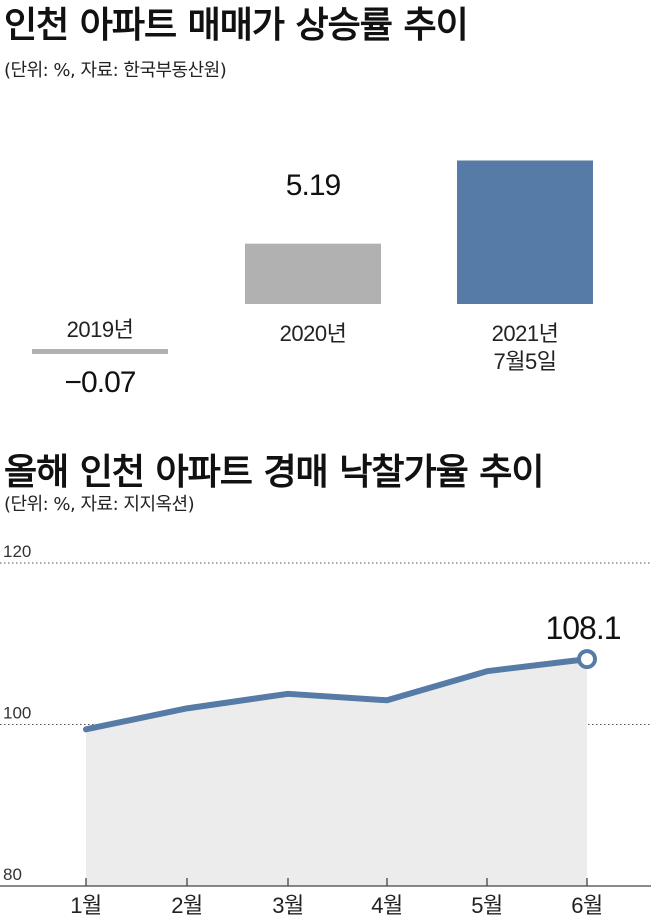 This screenshot has width=651, height=918. I want to click on line-chart-source: (단위: %, 자료: 지지옥션), so click(99, 504).